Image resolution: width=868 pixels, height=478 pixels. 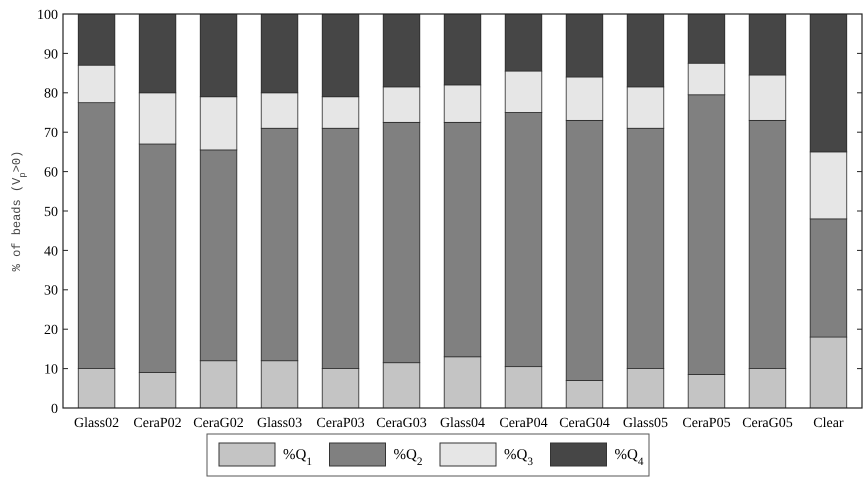 What do you see at coordinates (97, 423) in the screenshot?
I see `x-tick-label: Glass02` at bounding box center [97, 423].